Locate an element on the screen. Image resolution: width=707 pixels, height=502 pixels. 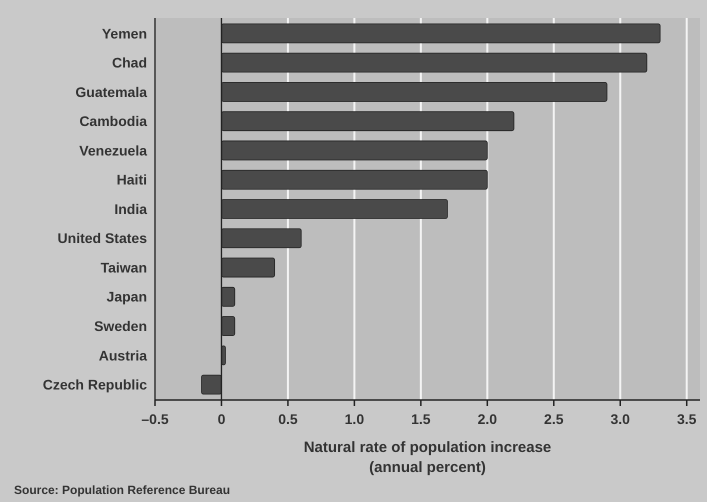
y-tick-label: Haiti is located at coordinates (131, 180).